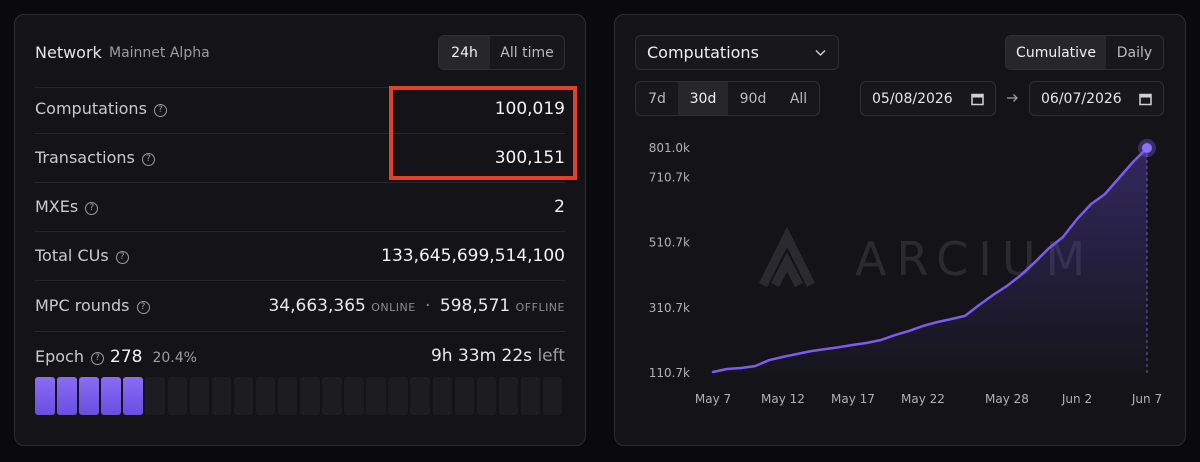 The image size is (1200, 462). I want to click on date: 05/08/2026, so click(912, 98).